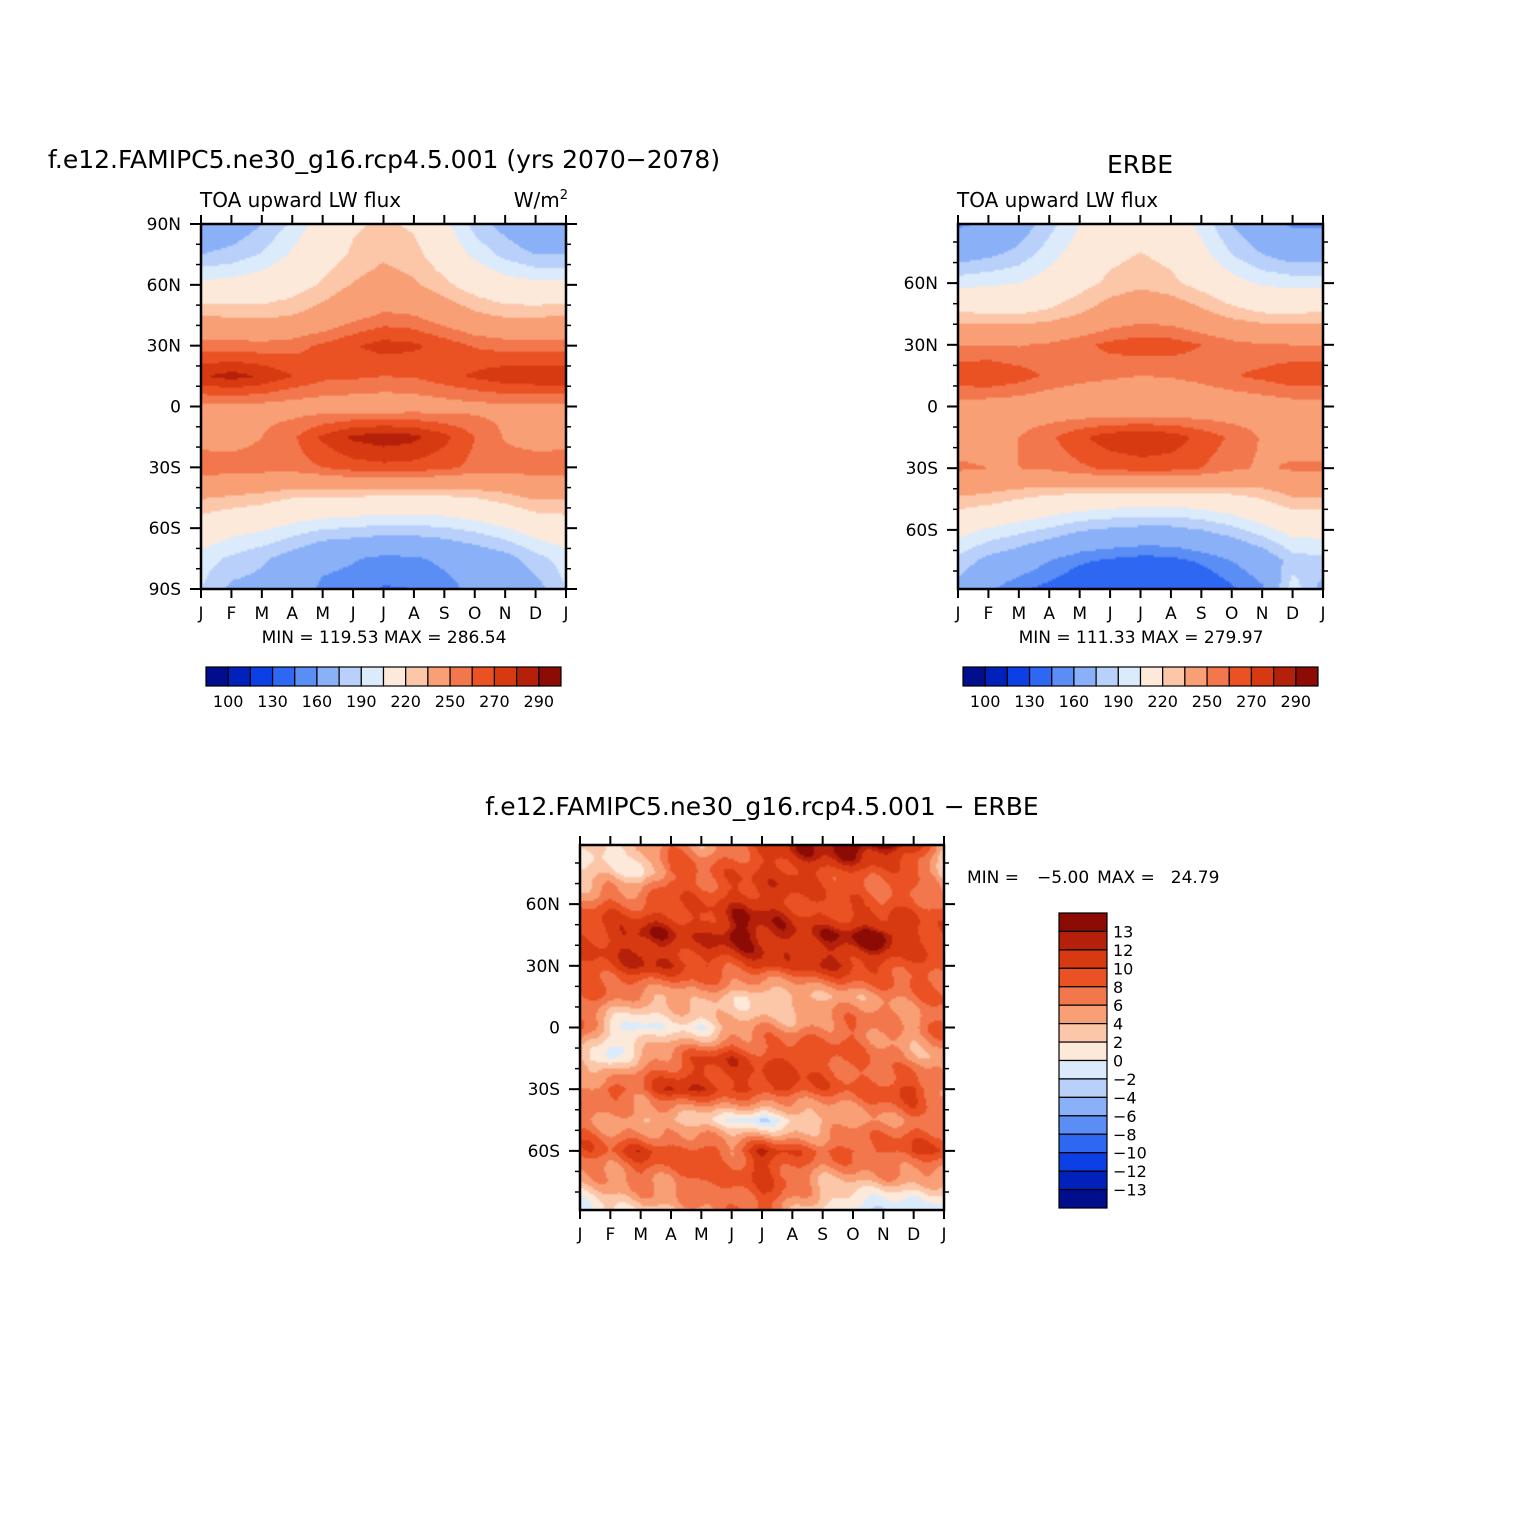 This screenshot has width=1524, height=1524. Describe the element at coordinates (175, 408) in the screenshot. I see `y-tick-label: 0` at that location.